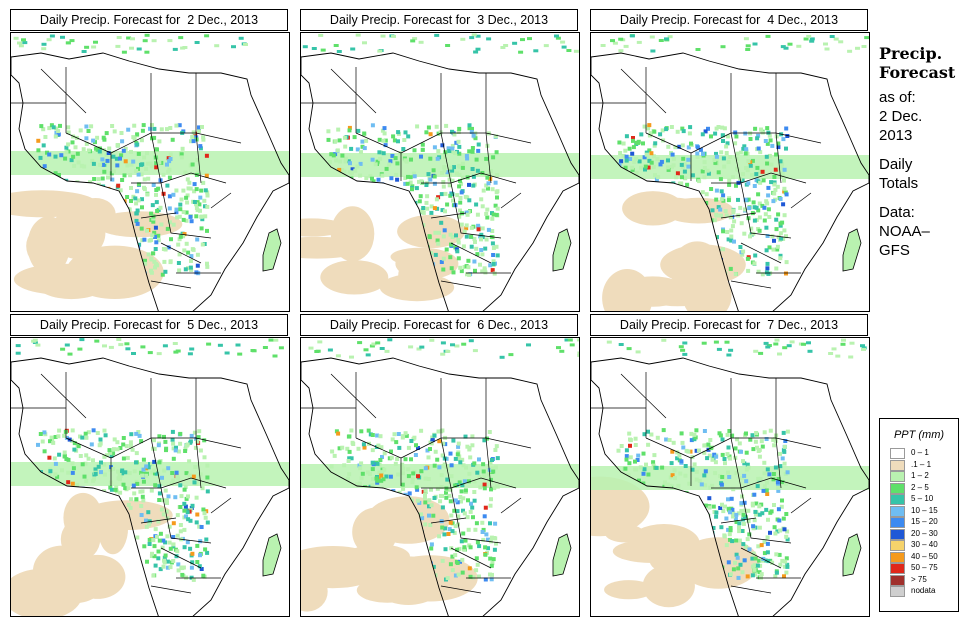 The width and height of the screenshot is (965, 628). What do you see at coordinates (924, 567) in the screenshot?
I see `legend-label: 50 – 75` at bounding box center [924, 567].